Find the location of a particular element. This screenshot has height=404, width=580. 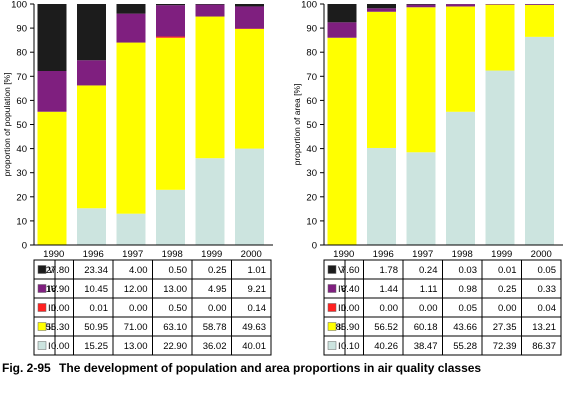

table-cell-II-1998: 43.66 is located at coordinates (465, 327).